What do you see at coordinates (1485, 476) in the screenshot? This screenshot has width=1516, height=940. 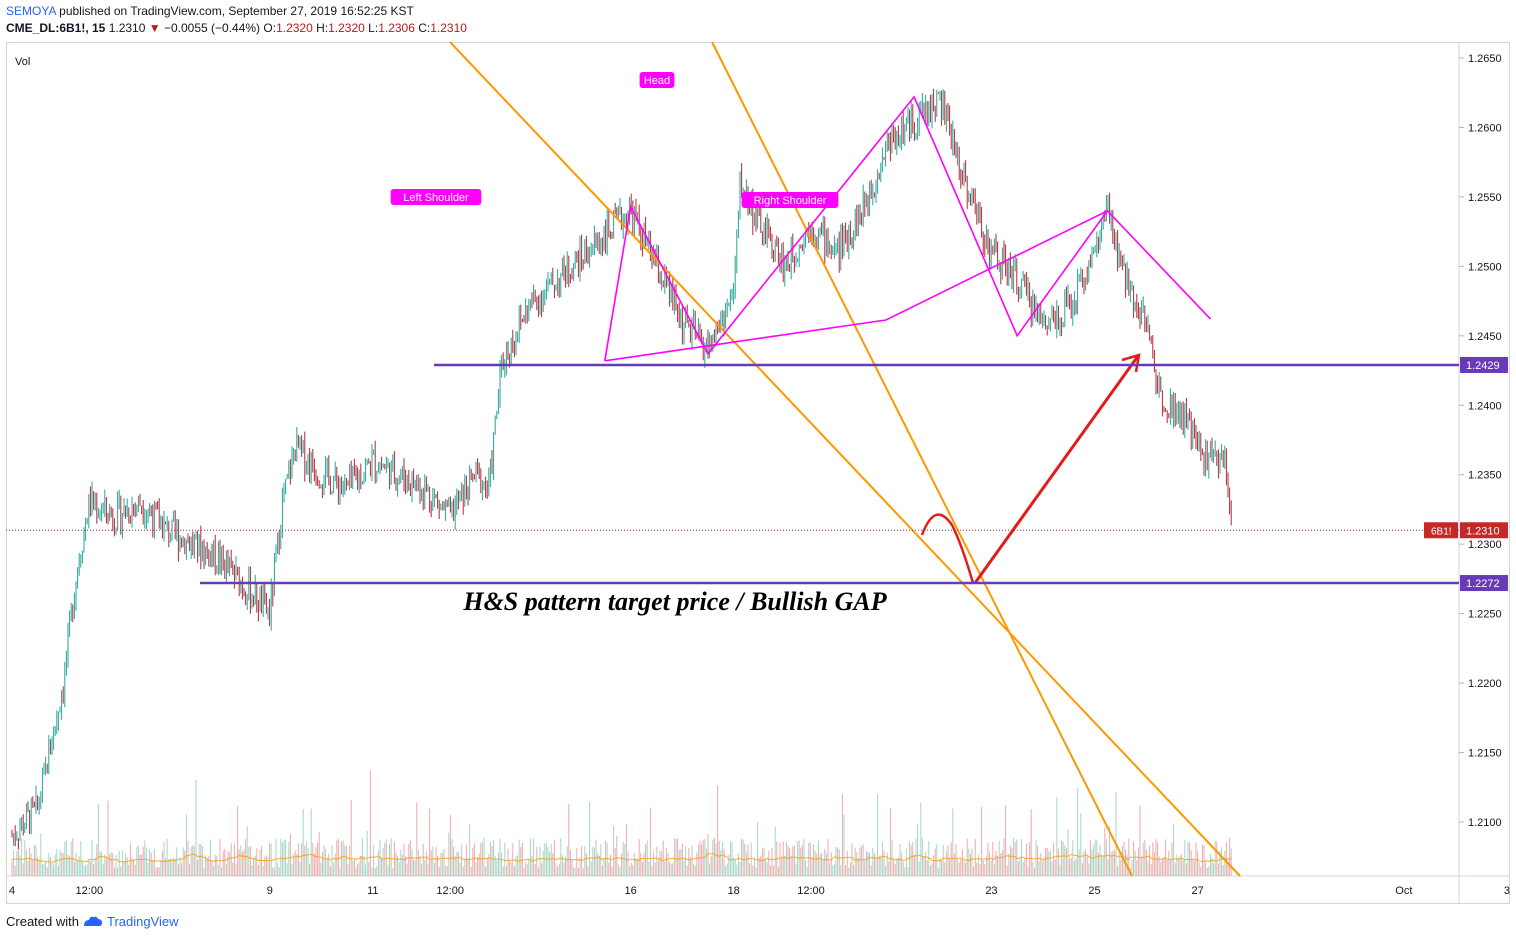 I see `y-tick-label: 1.2350` at bounding box center [1485, 476].